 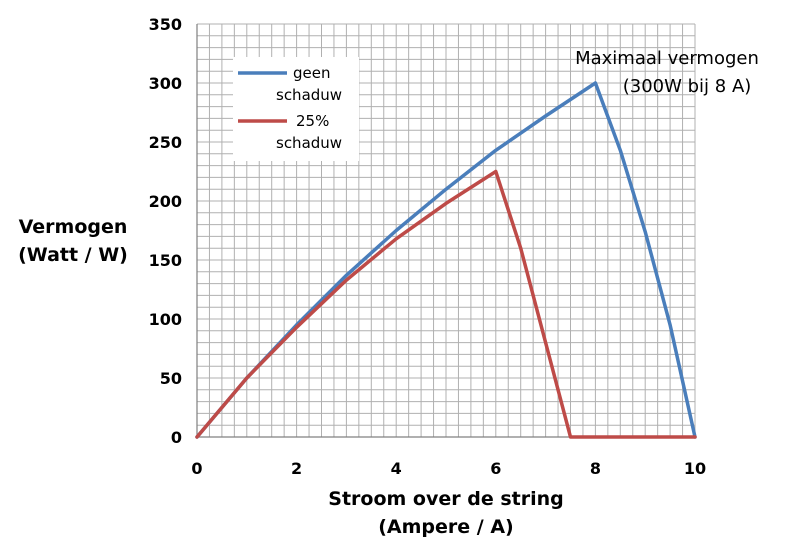 I want to click on y-tick-label: 100, so click(x=165, y=319).